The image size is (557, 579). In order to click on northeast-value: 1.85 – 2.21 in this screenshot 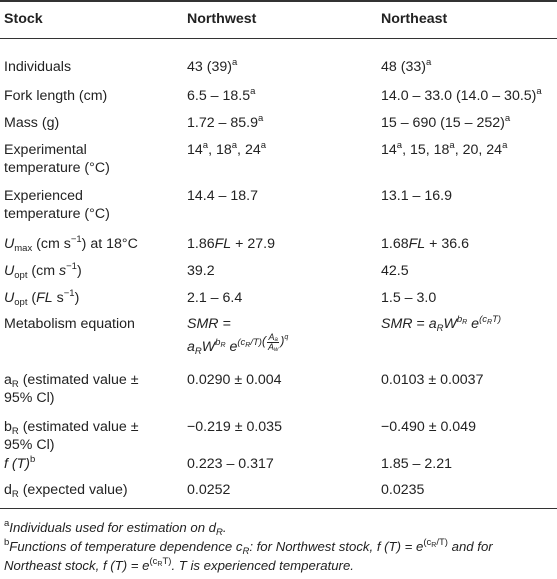, I will do `click(416, 464)`.